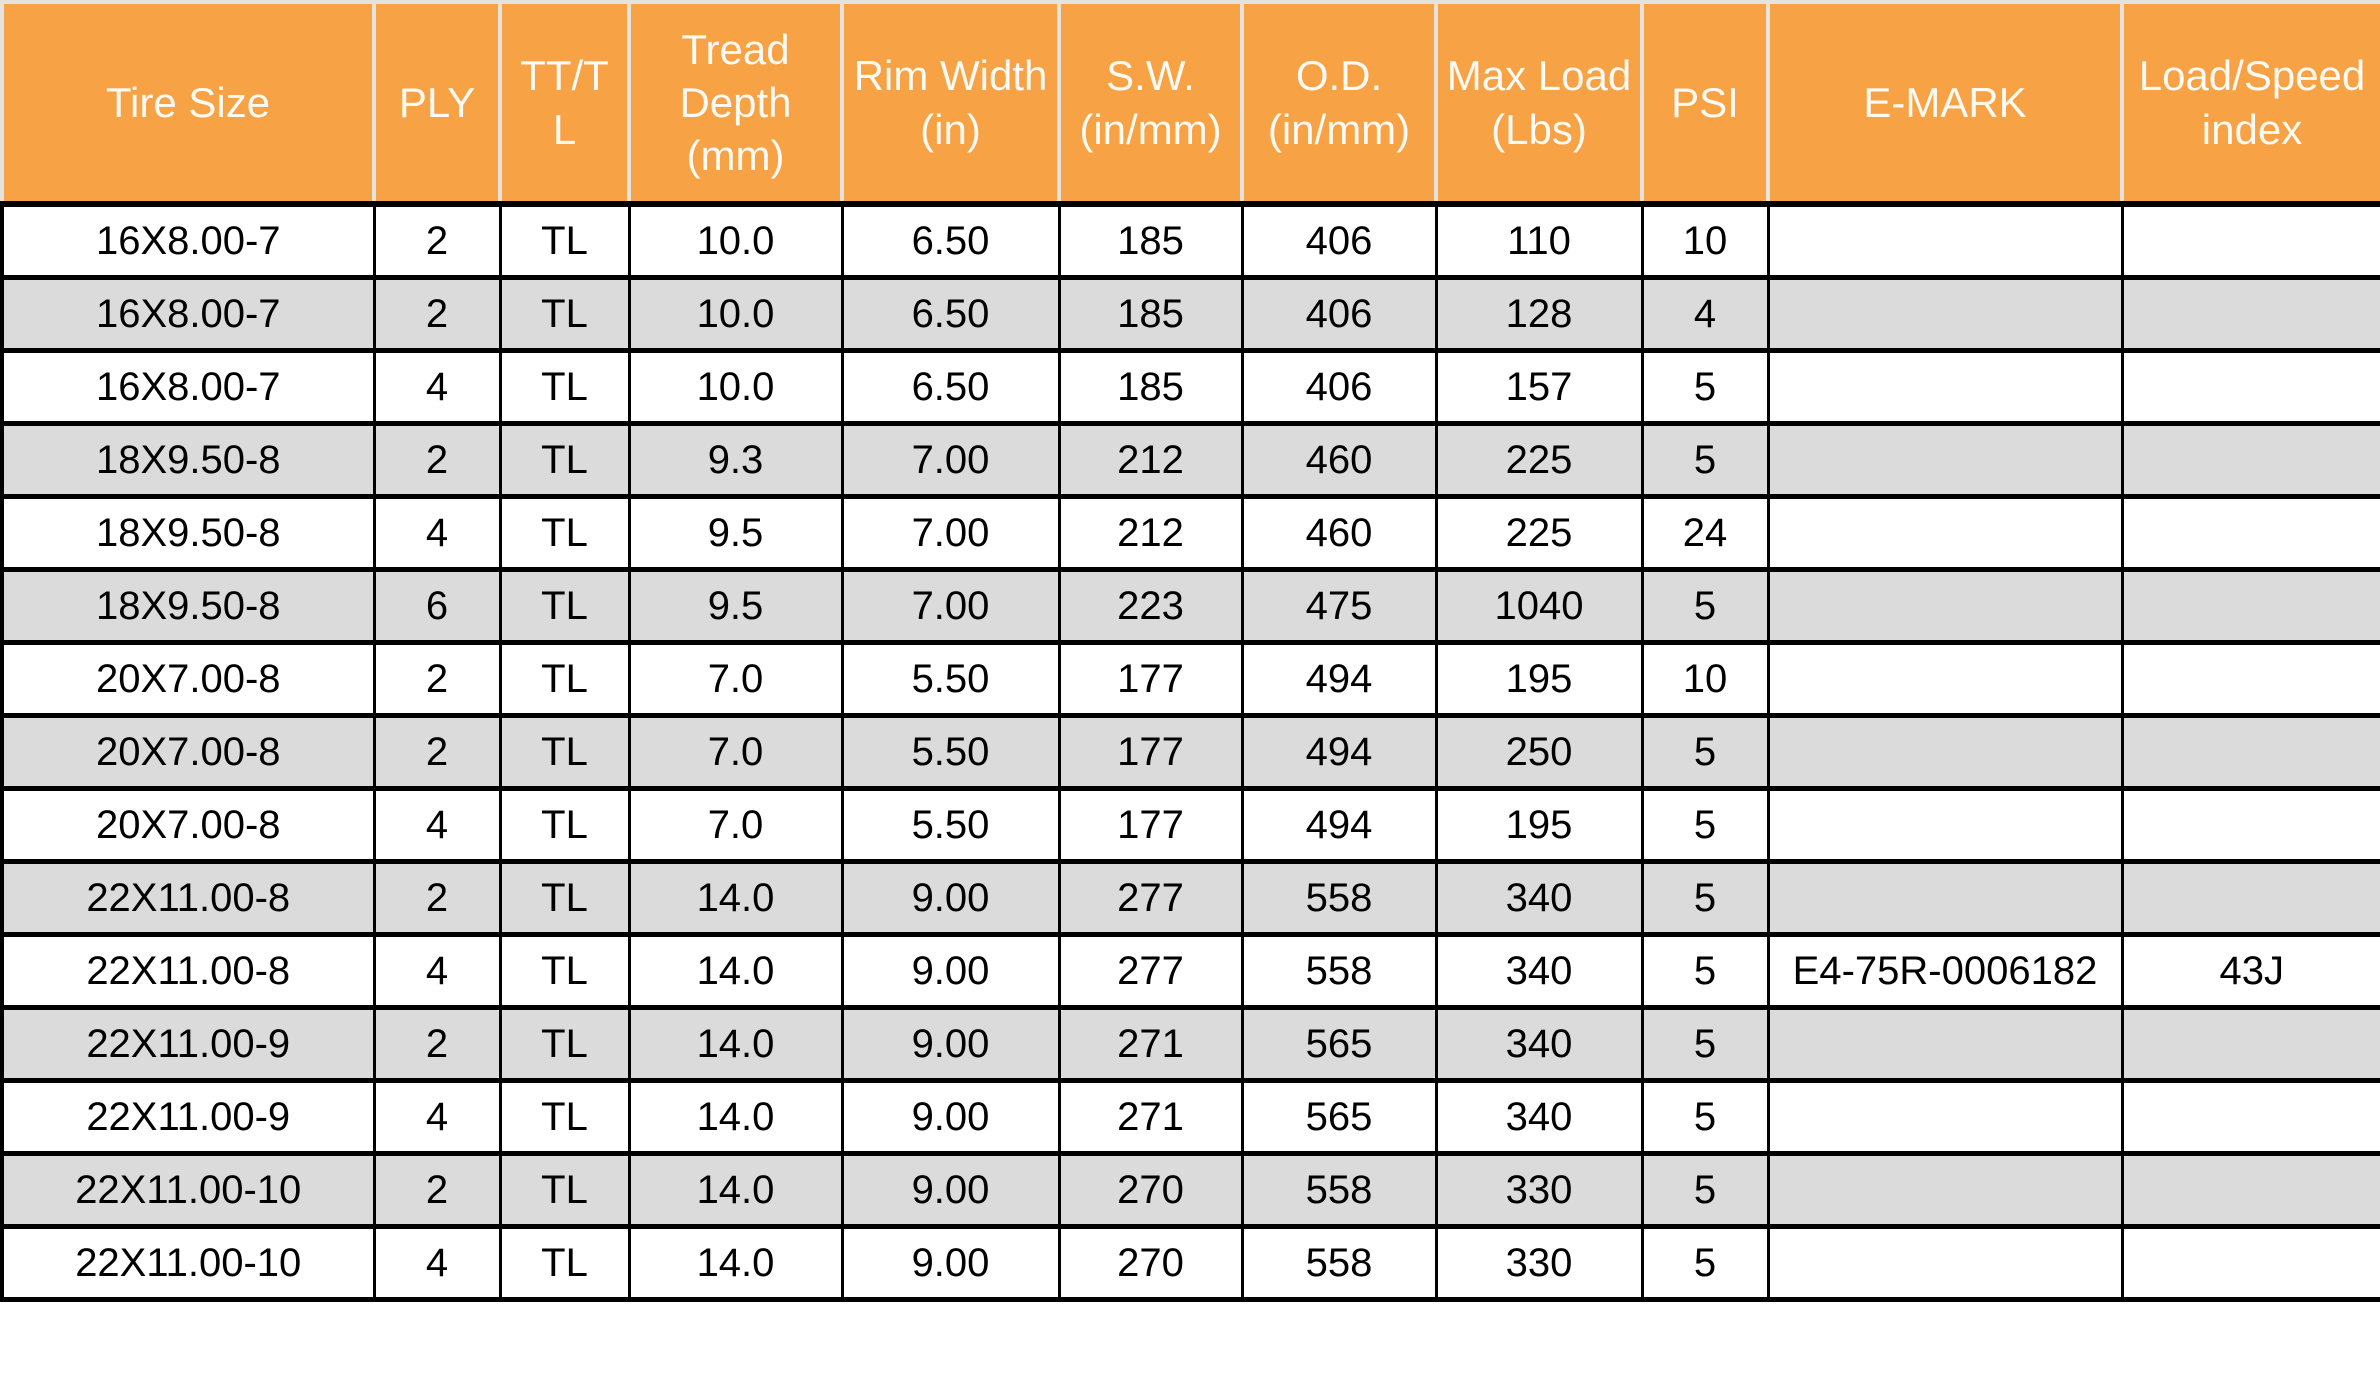 Image resolution: width=2380 pixels, height=1380 pixels. I want to click on cell-tread-depth: 9.3, so click(735, 460).